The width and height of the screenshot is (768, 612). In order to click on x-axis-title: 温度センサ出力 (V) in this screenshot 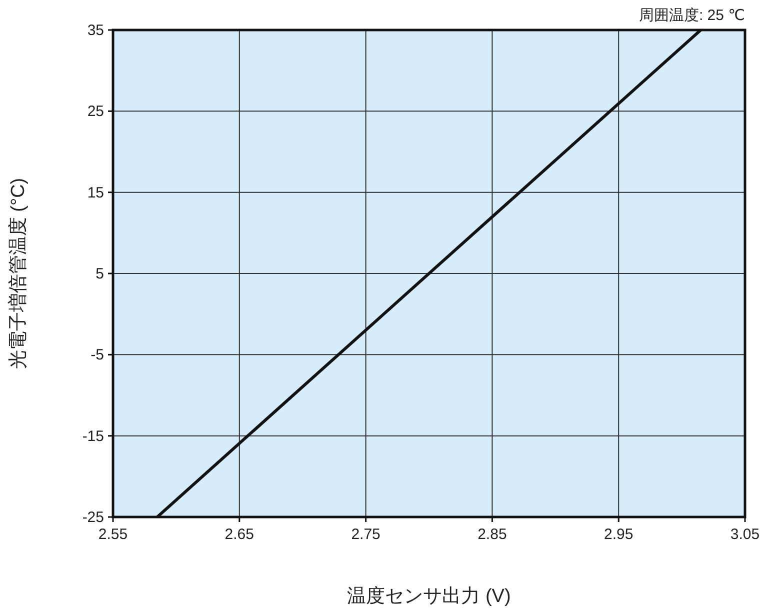, I will do `click(429, 596)`.